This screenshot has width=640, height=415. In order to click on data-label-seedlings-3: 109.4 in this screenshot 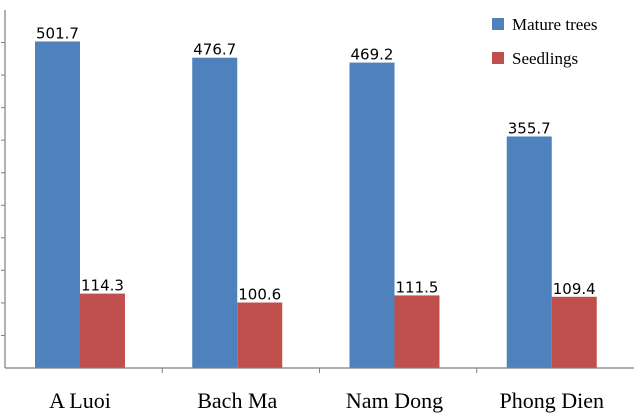, I will do `click(574, 289)`.